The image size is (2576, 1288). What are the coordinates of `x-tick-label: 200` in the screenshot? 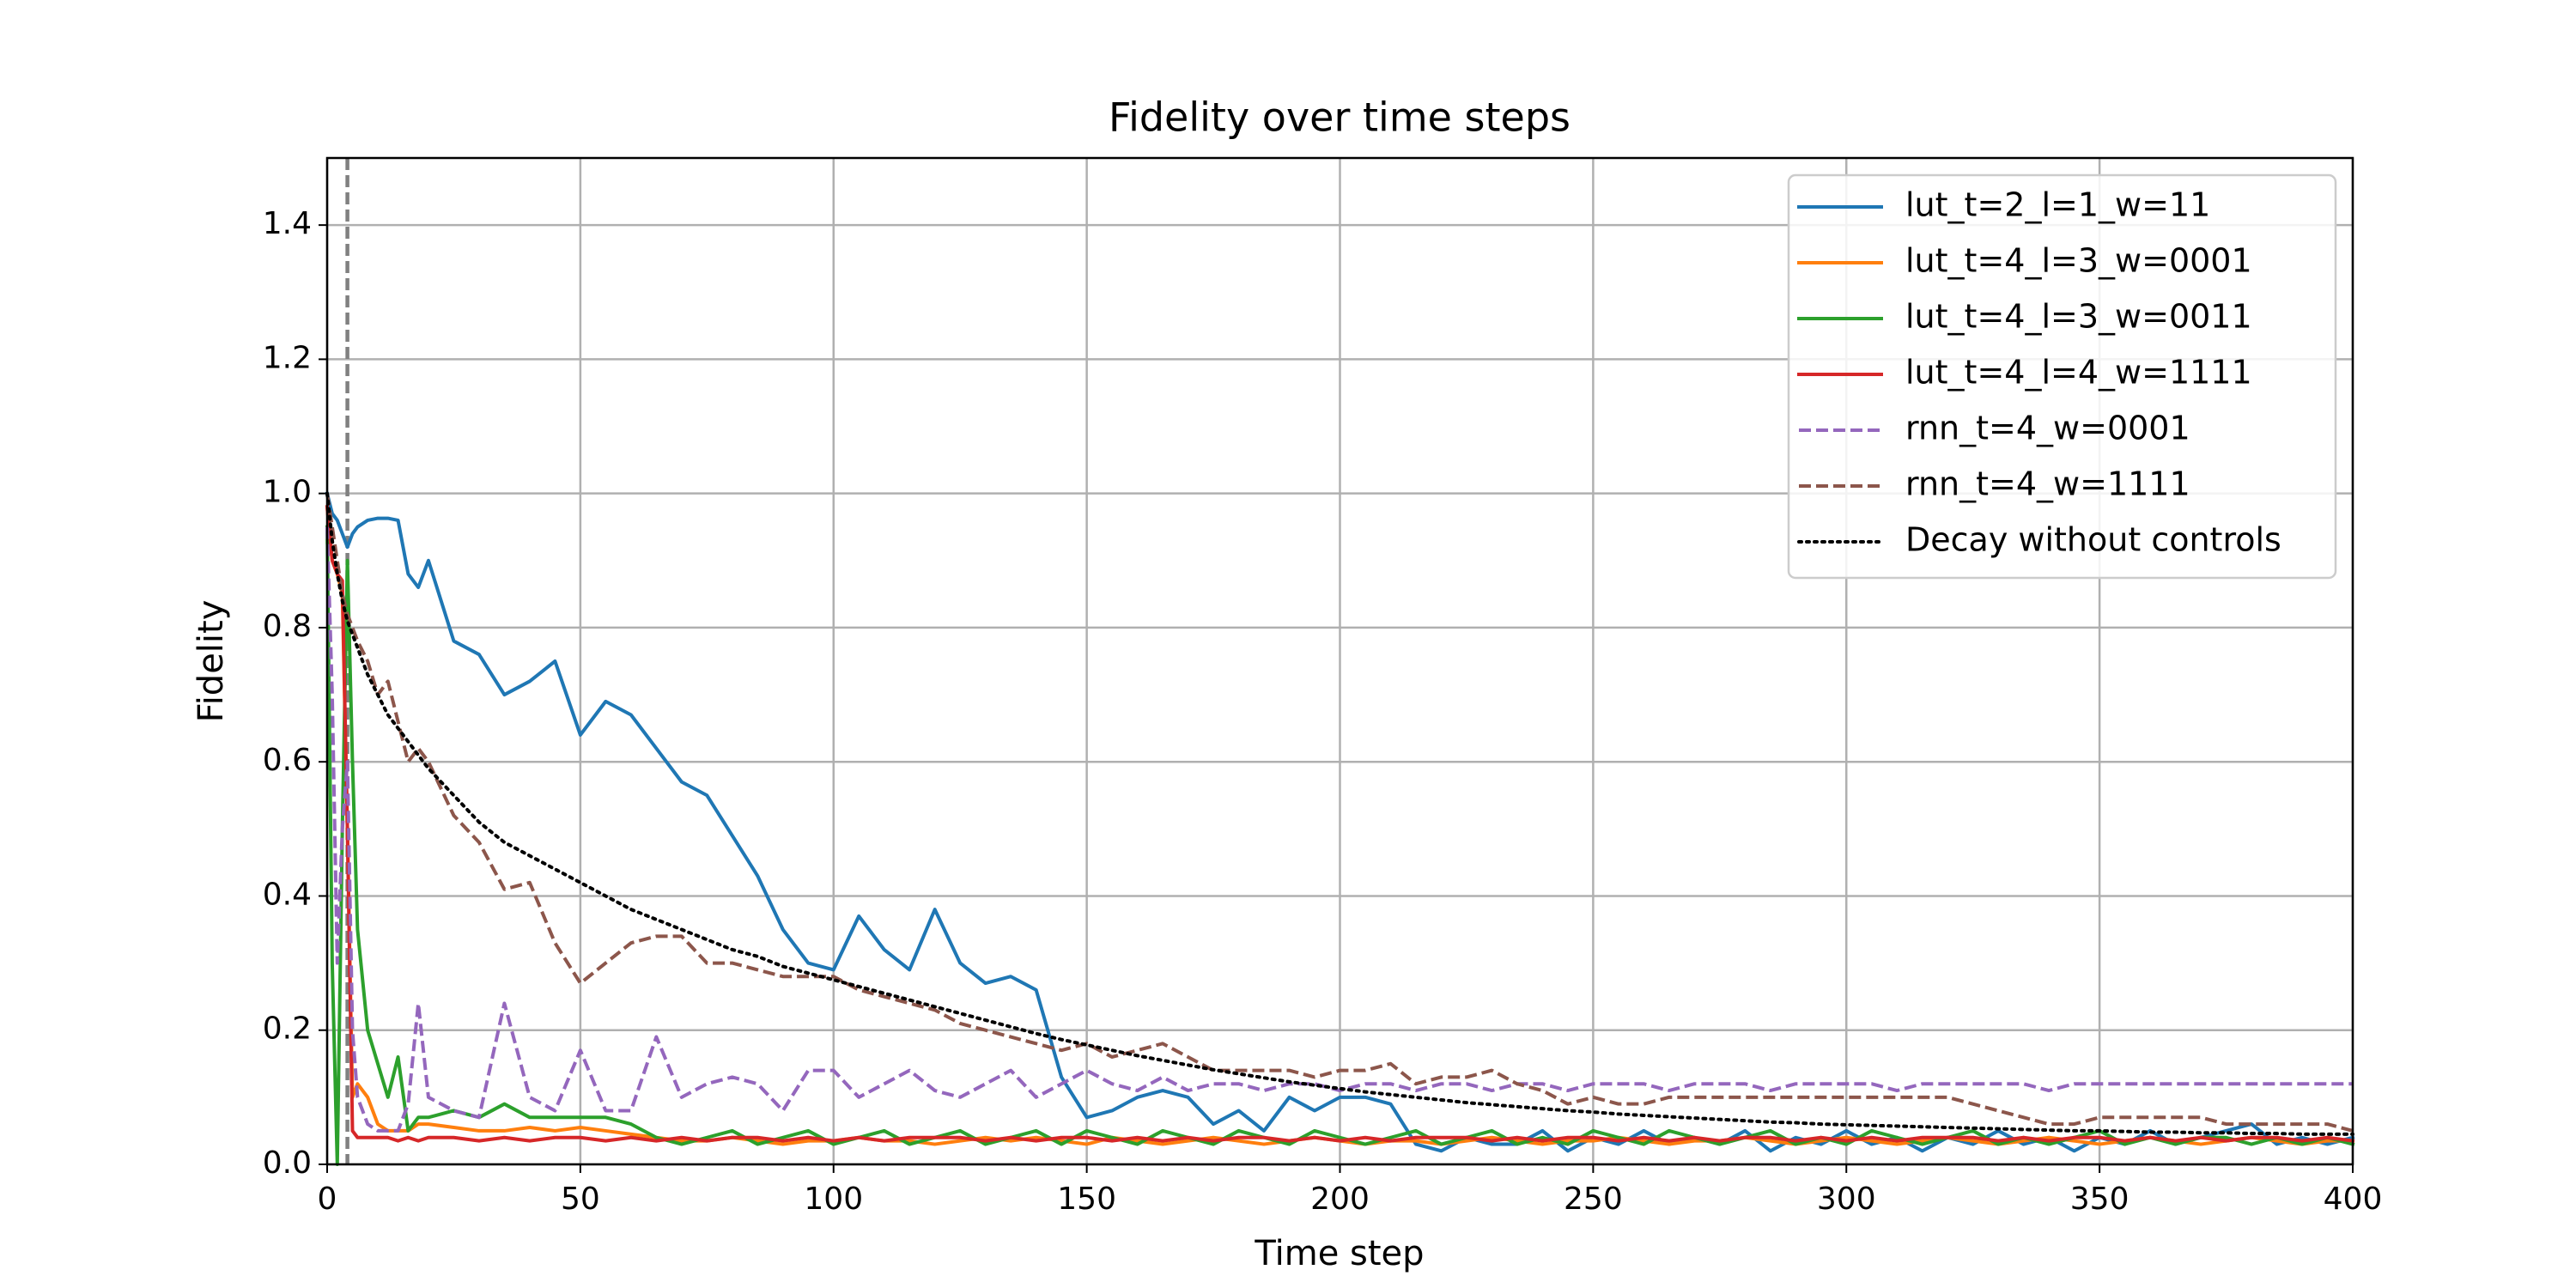 It's located at (1340, 1199).